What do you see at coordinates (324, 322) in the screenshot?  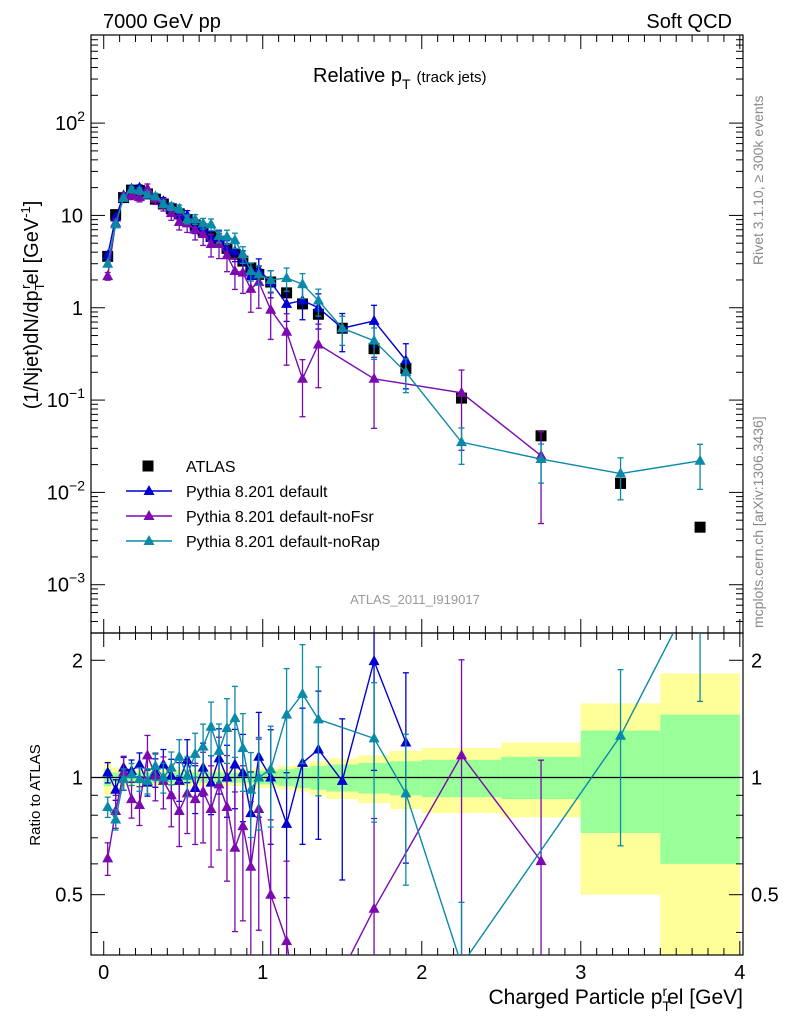 I see `series-line` at bounding box center [324, 322].